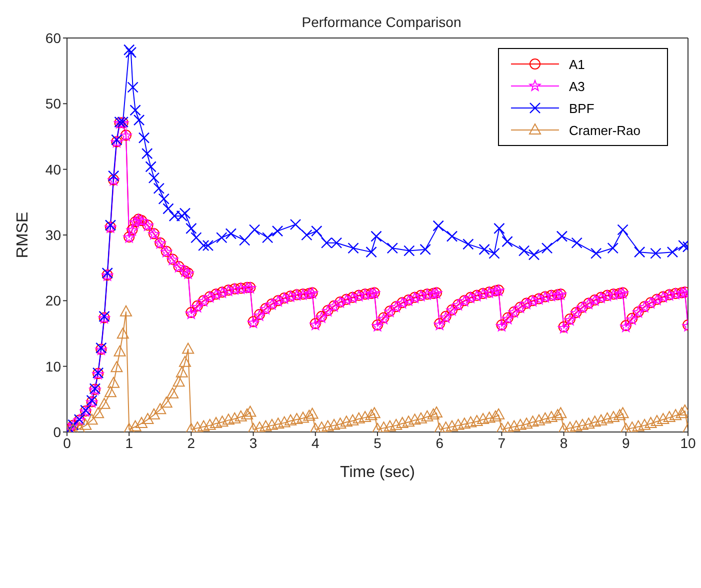 Image resolution: width=701 pixels, height=588 pixels. What do you see at coordinates (53, 366) in the screenshot?
I see `y-tick-label: 10` at bounding box center [53, 366].